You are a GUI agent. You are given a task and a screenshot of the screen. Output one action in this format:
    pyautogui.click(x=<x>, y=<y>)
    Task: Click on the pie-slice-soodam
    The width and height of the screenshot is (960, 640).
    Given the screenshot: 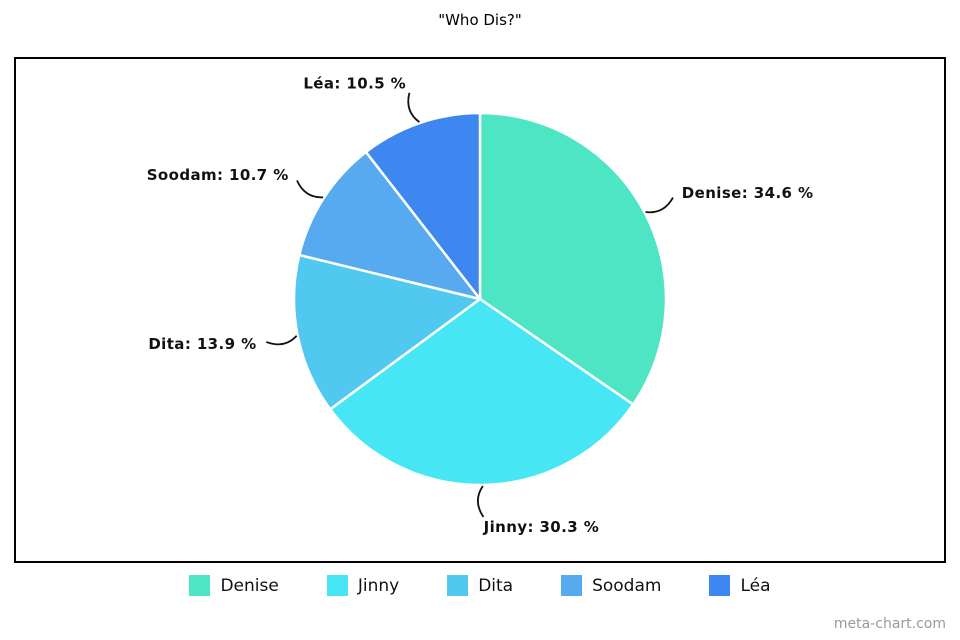 What is the action you would take?
    pyautogui.click(x=390, y=225)
    